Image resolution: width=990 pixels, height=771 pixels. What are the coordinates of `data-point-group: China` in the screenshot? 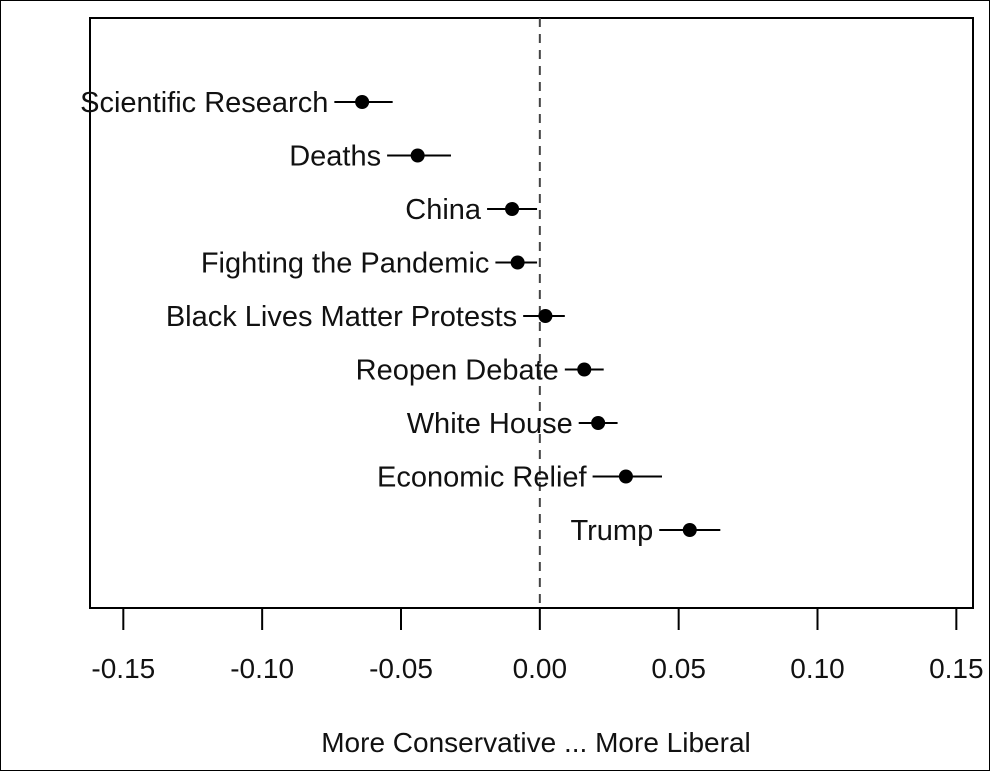 It's located at (471, 210).